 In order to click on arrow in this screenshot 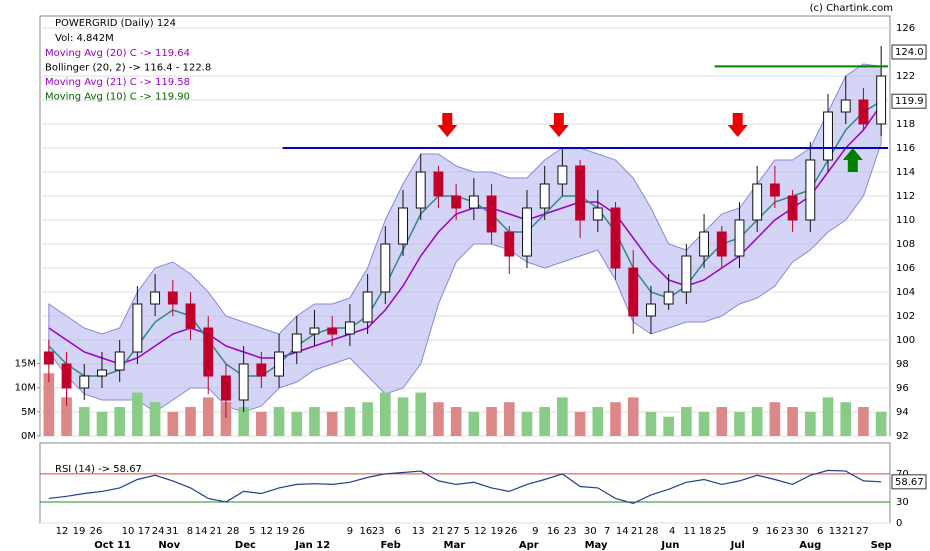, I will do `click(447, 125)`.